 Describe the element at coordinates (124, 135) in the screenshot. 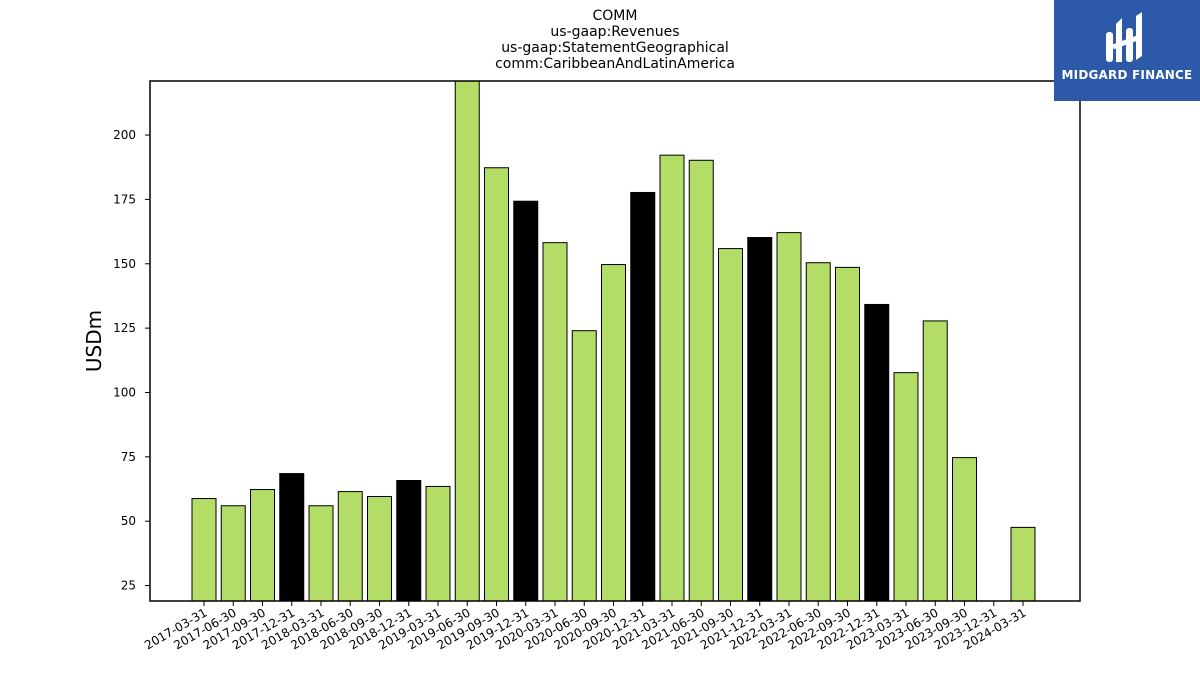

I see `y-tick-label: 200` at that location.